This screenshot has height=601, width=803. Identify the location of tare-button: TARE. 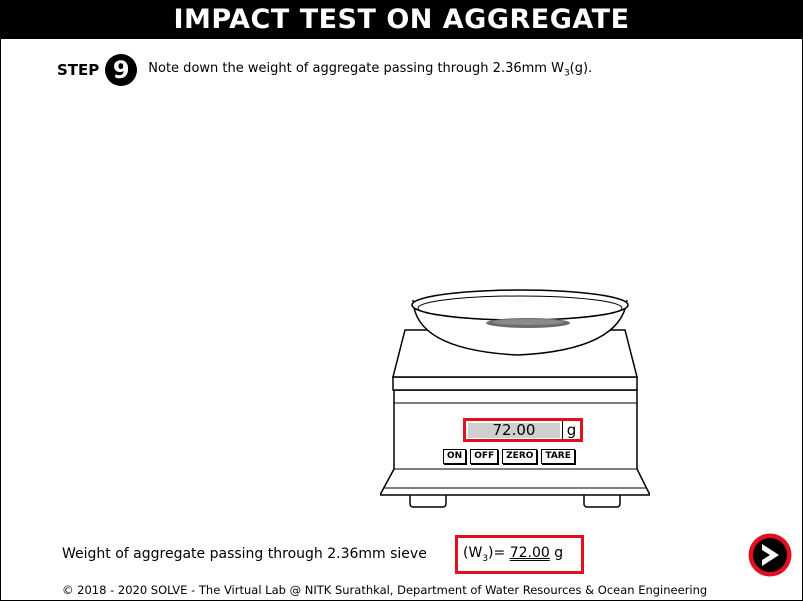
(558, 456).